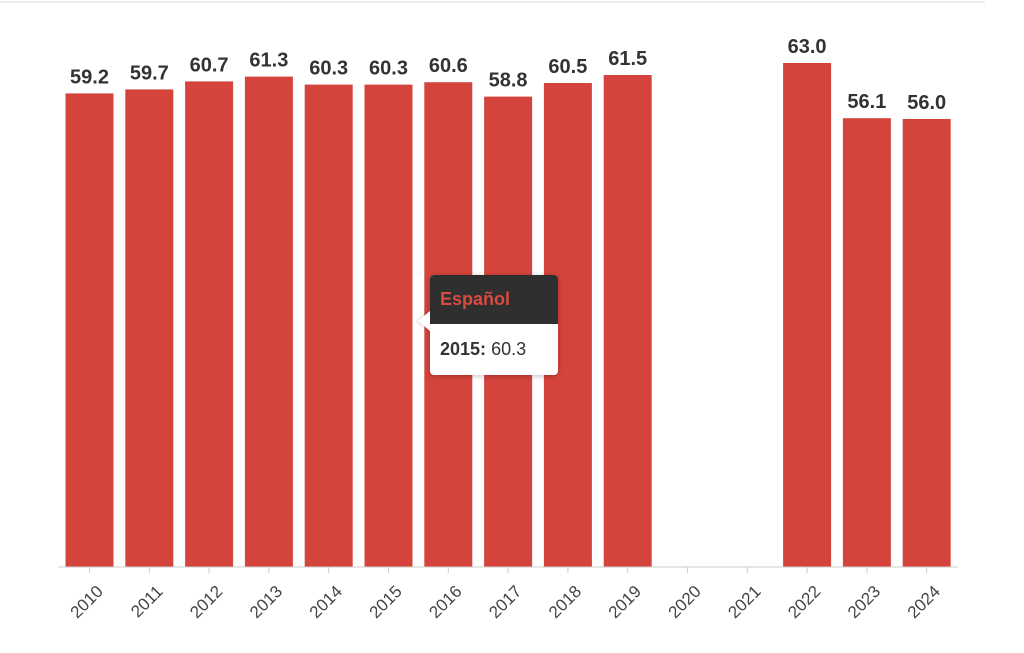 The height and width of the screenshot is (653, 1024). I want to click on bar-2024, so click(926, 343).